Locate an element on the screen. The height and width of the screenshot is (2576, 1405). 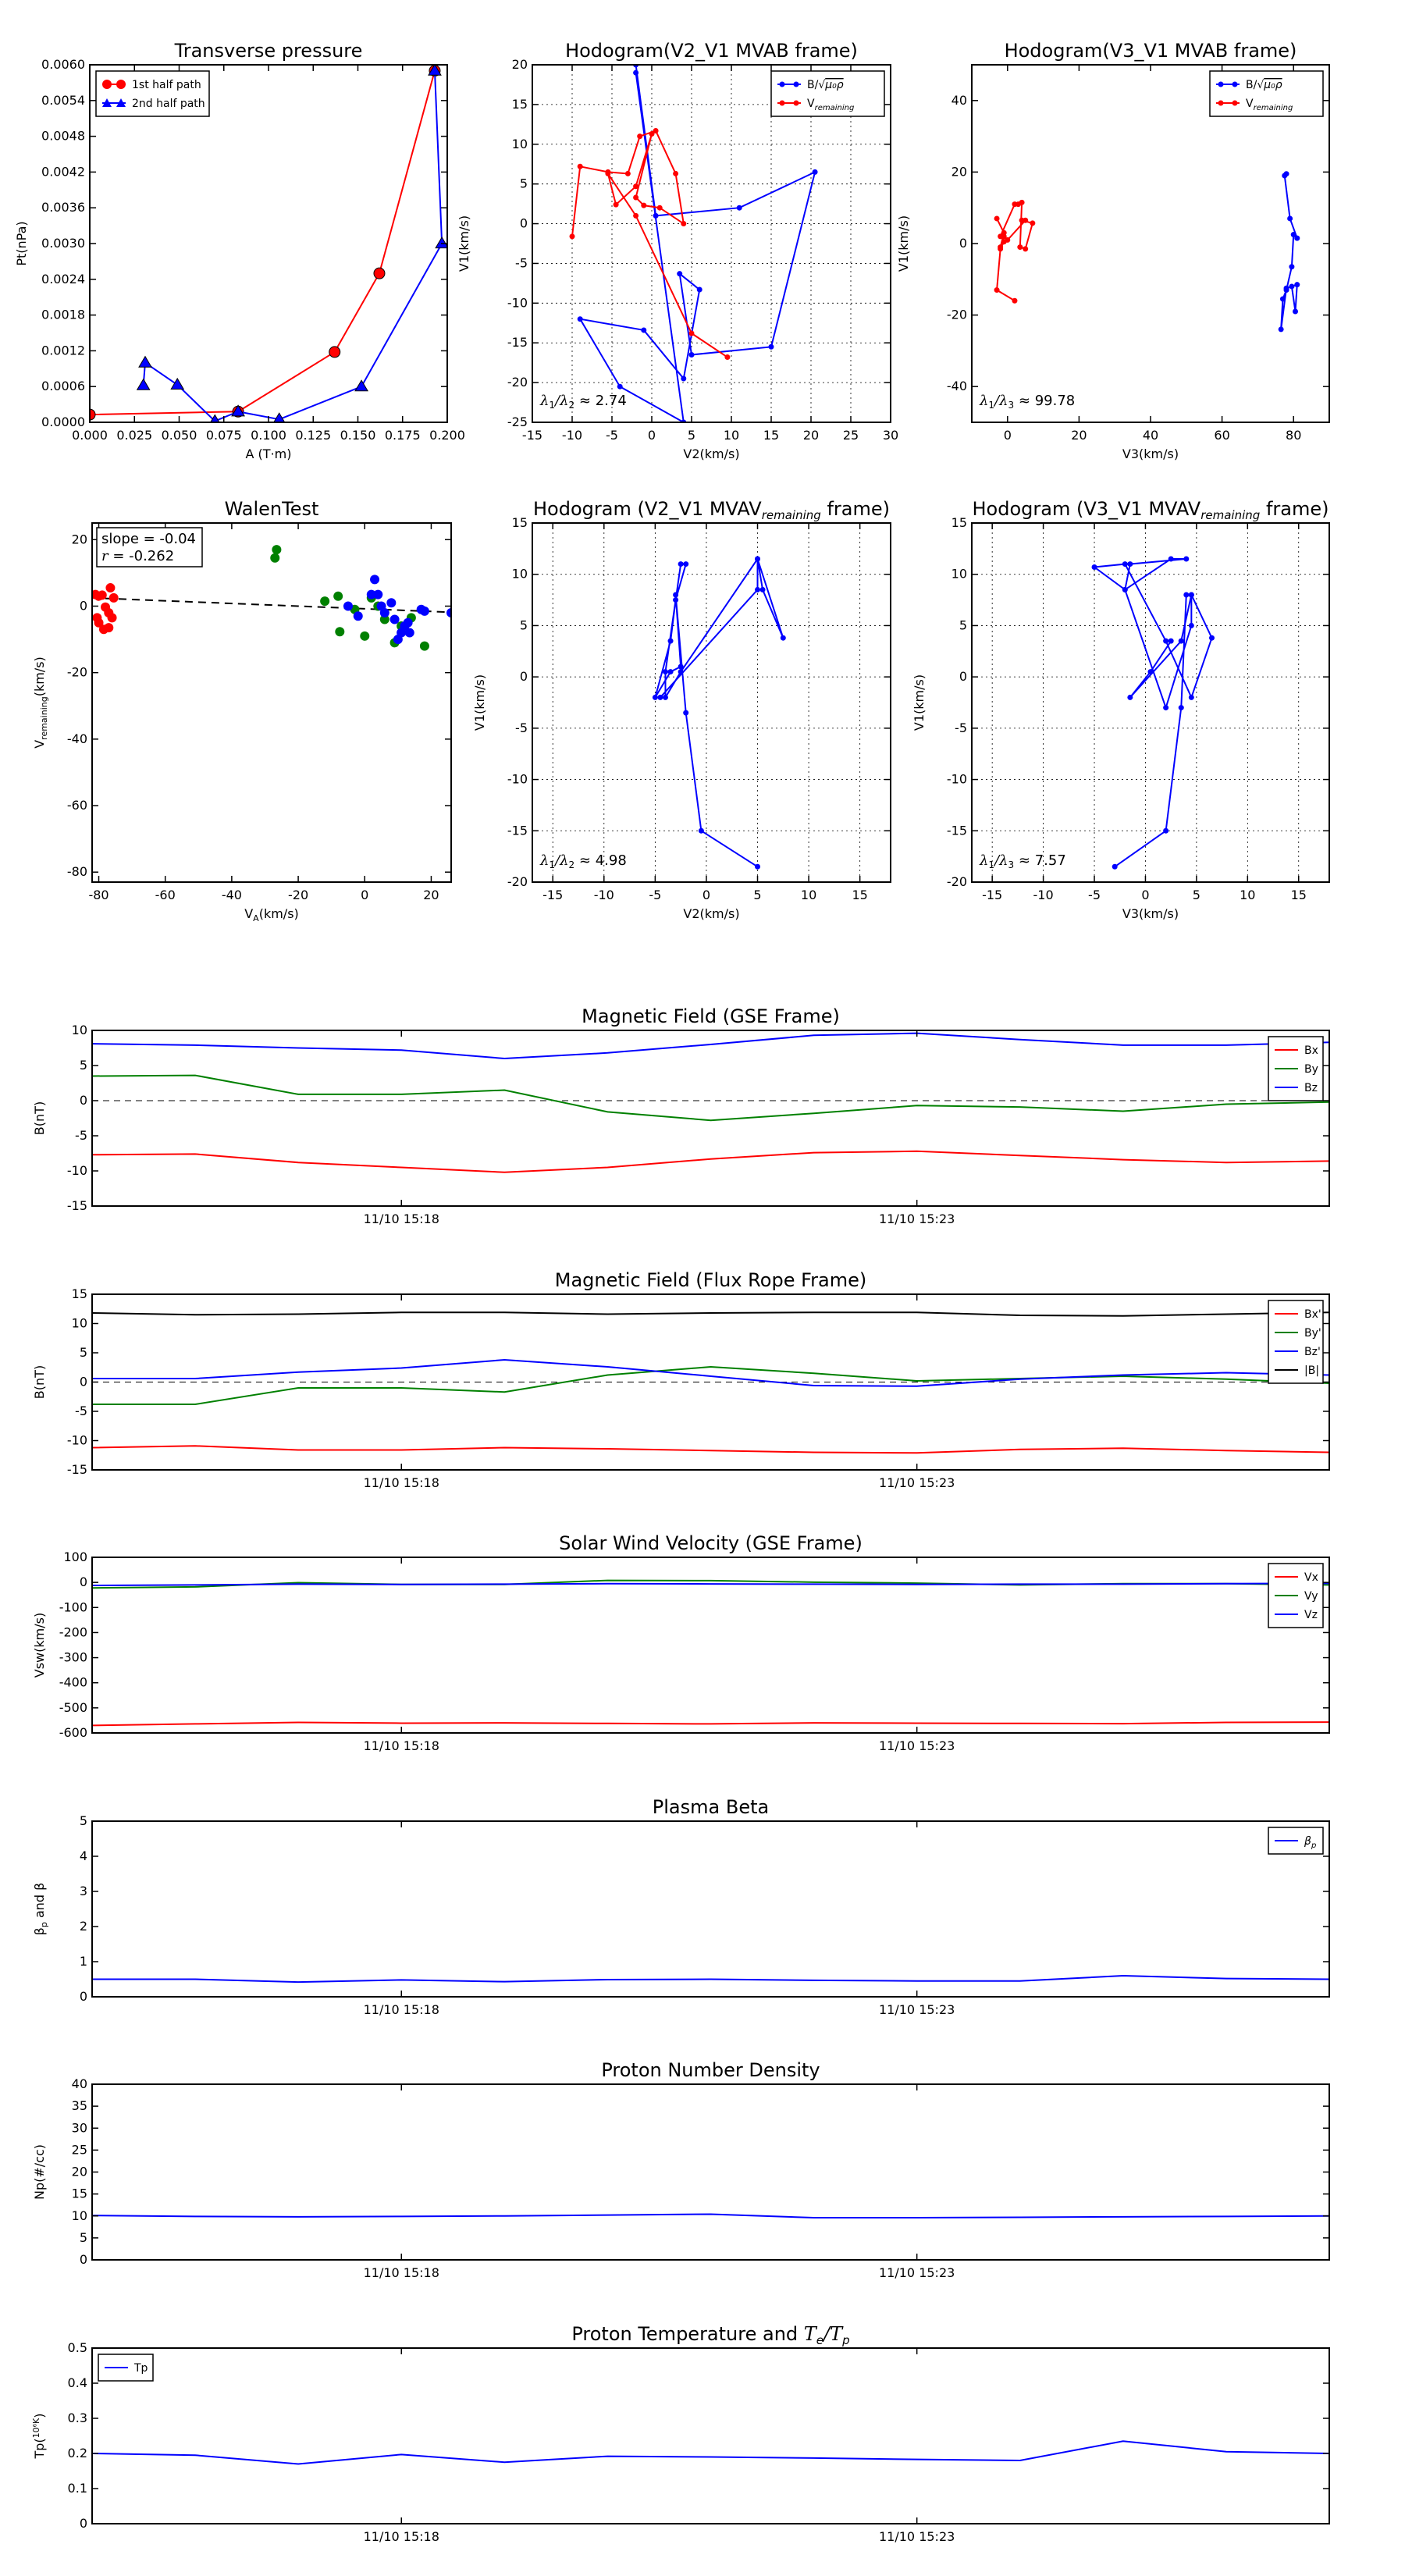
legend-label: Bz is located at coordinates (1311, 1088).